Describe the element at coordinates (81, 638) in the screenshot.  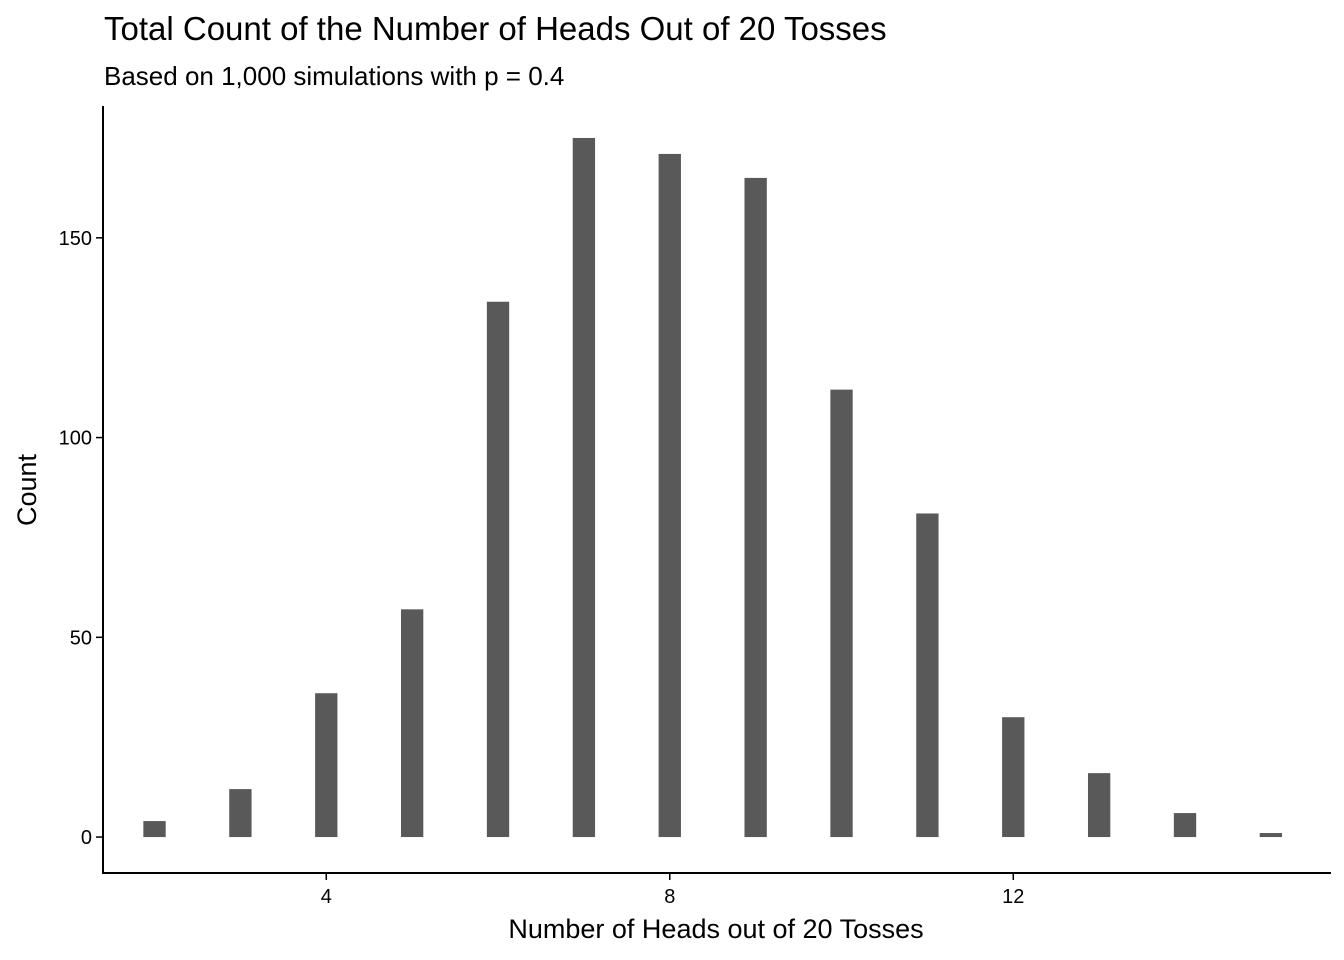
I see `y-tick-label: 50` at that location.